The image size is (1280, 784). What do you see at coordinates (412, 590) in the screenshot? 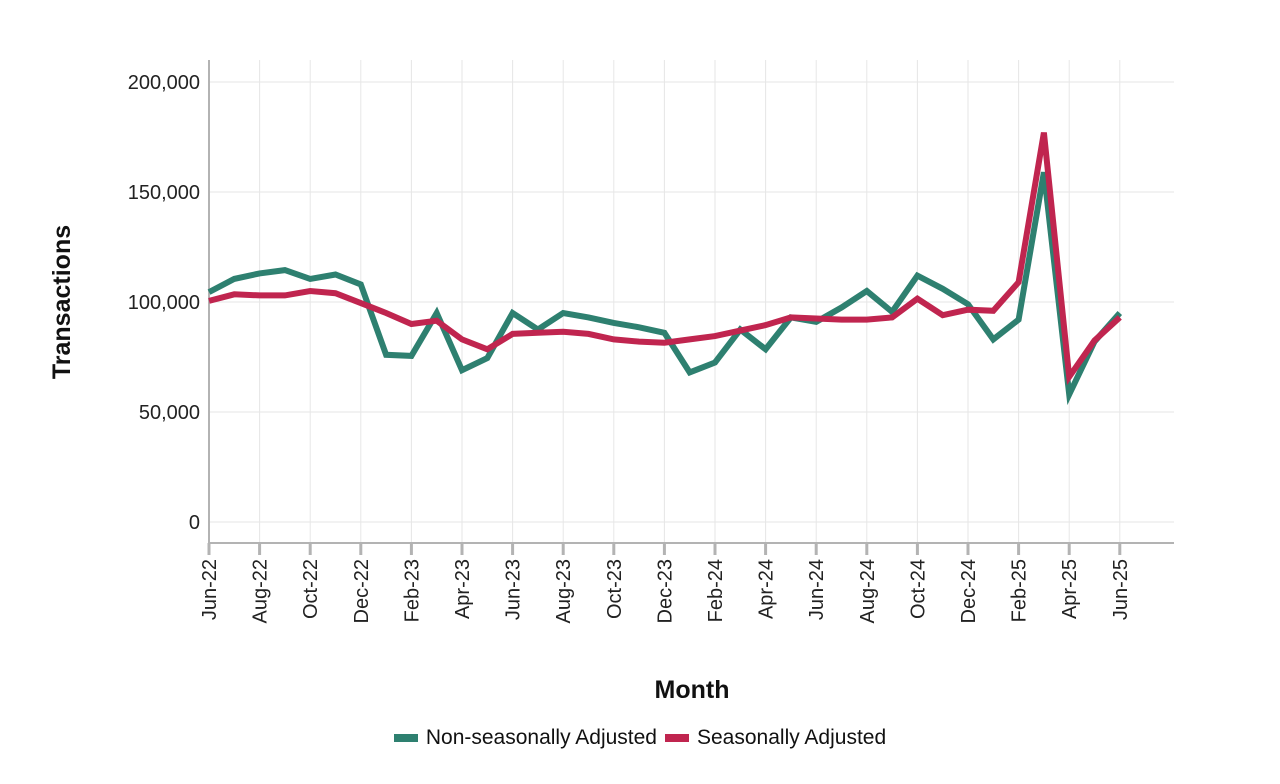
I see `x-tick-label: Feb-23` at bounding box center [412, 590].